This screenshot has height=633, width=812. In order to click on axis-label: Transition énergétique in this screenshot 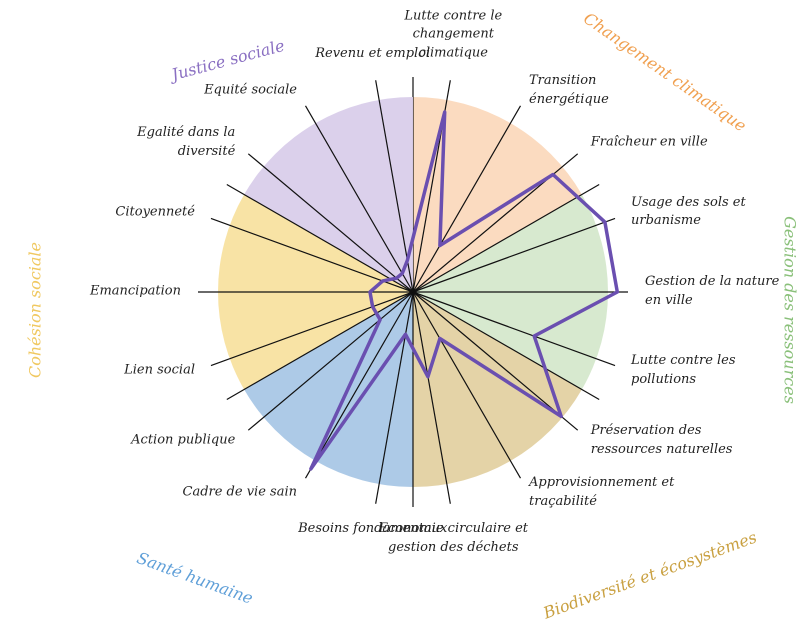, I will do `click(569, 90)`.